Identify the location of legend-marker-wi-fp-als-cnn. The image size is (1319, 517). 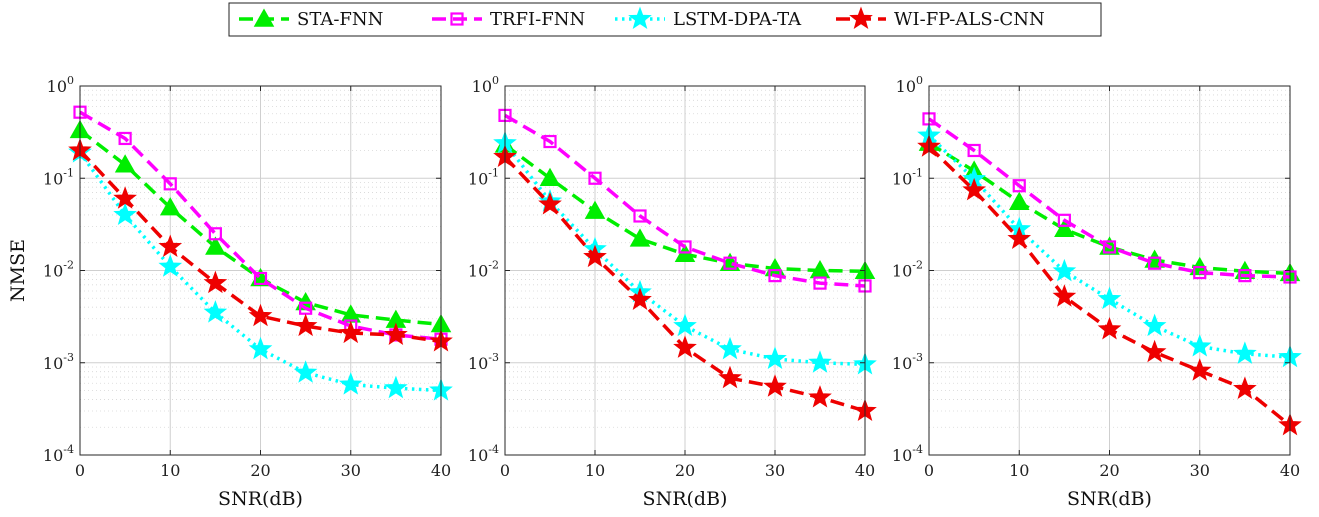
(861, 18).